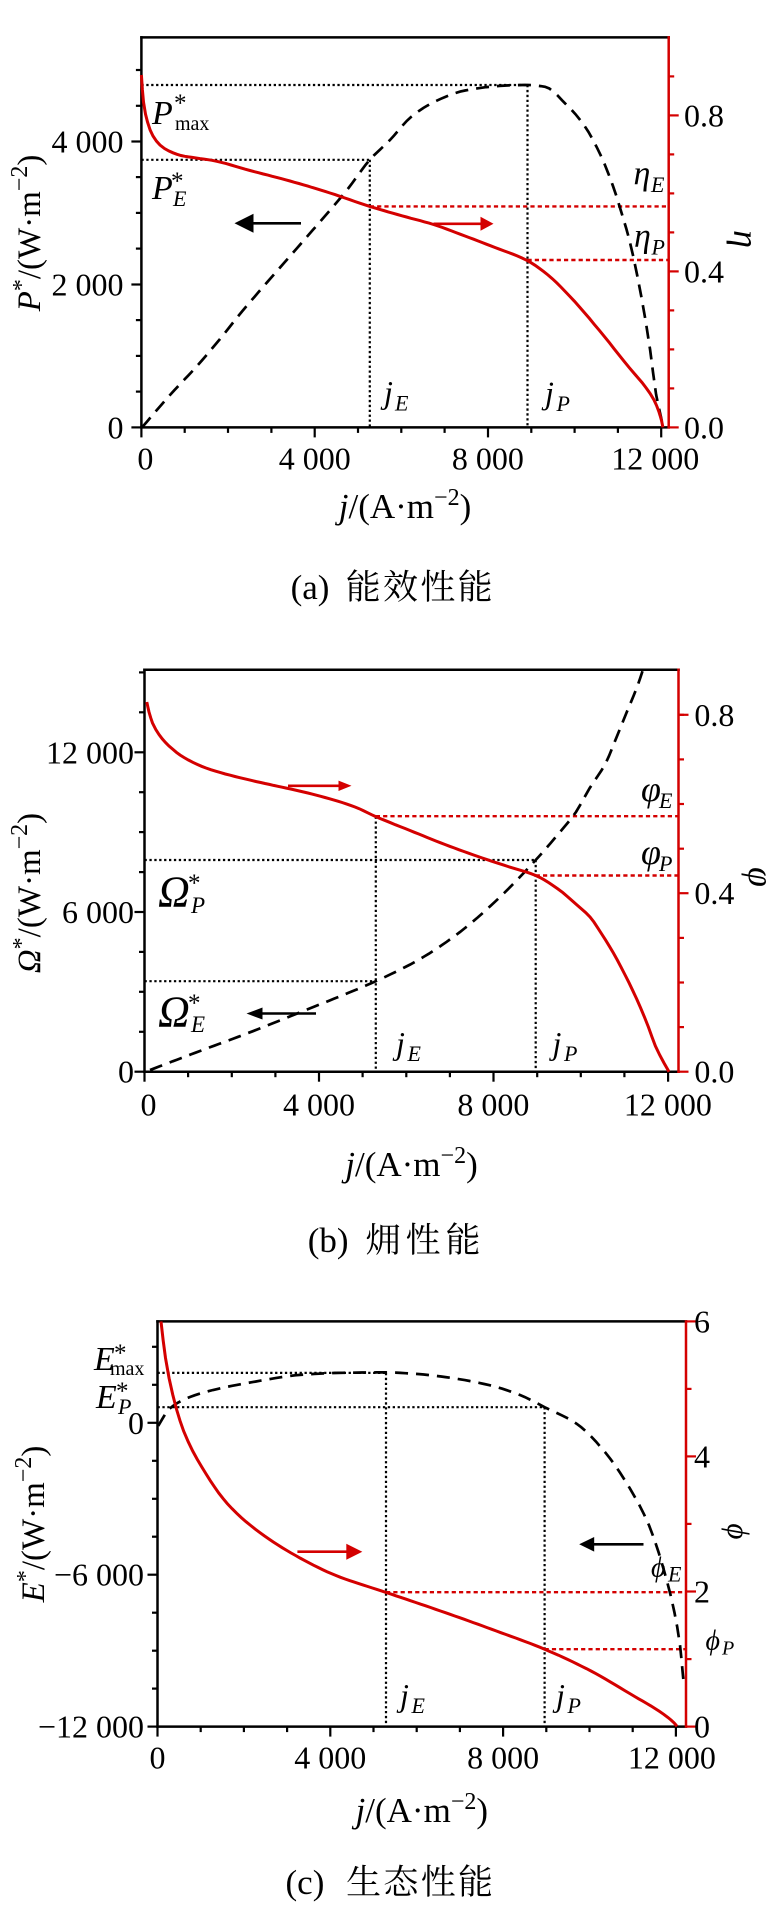 This screenshot has width=770, height=1922. Describe the element at coordinates (702, 1321) in the screenshot. I see `svg-text: 6` at that location.